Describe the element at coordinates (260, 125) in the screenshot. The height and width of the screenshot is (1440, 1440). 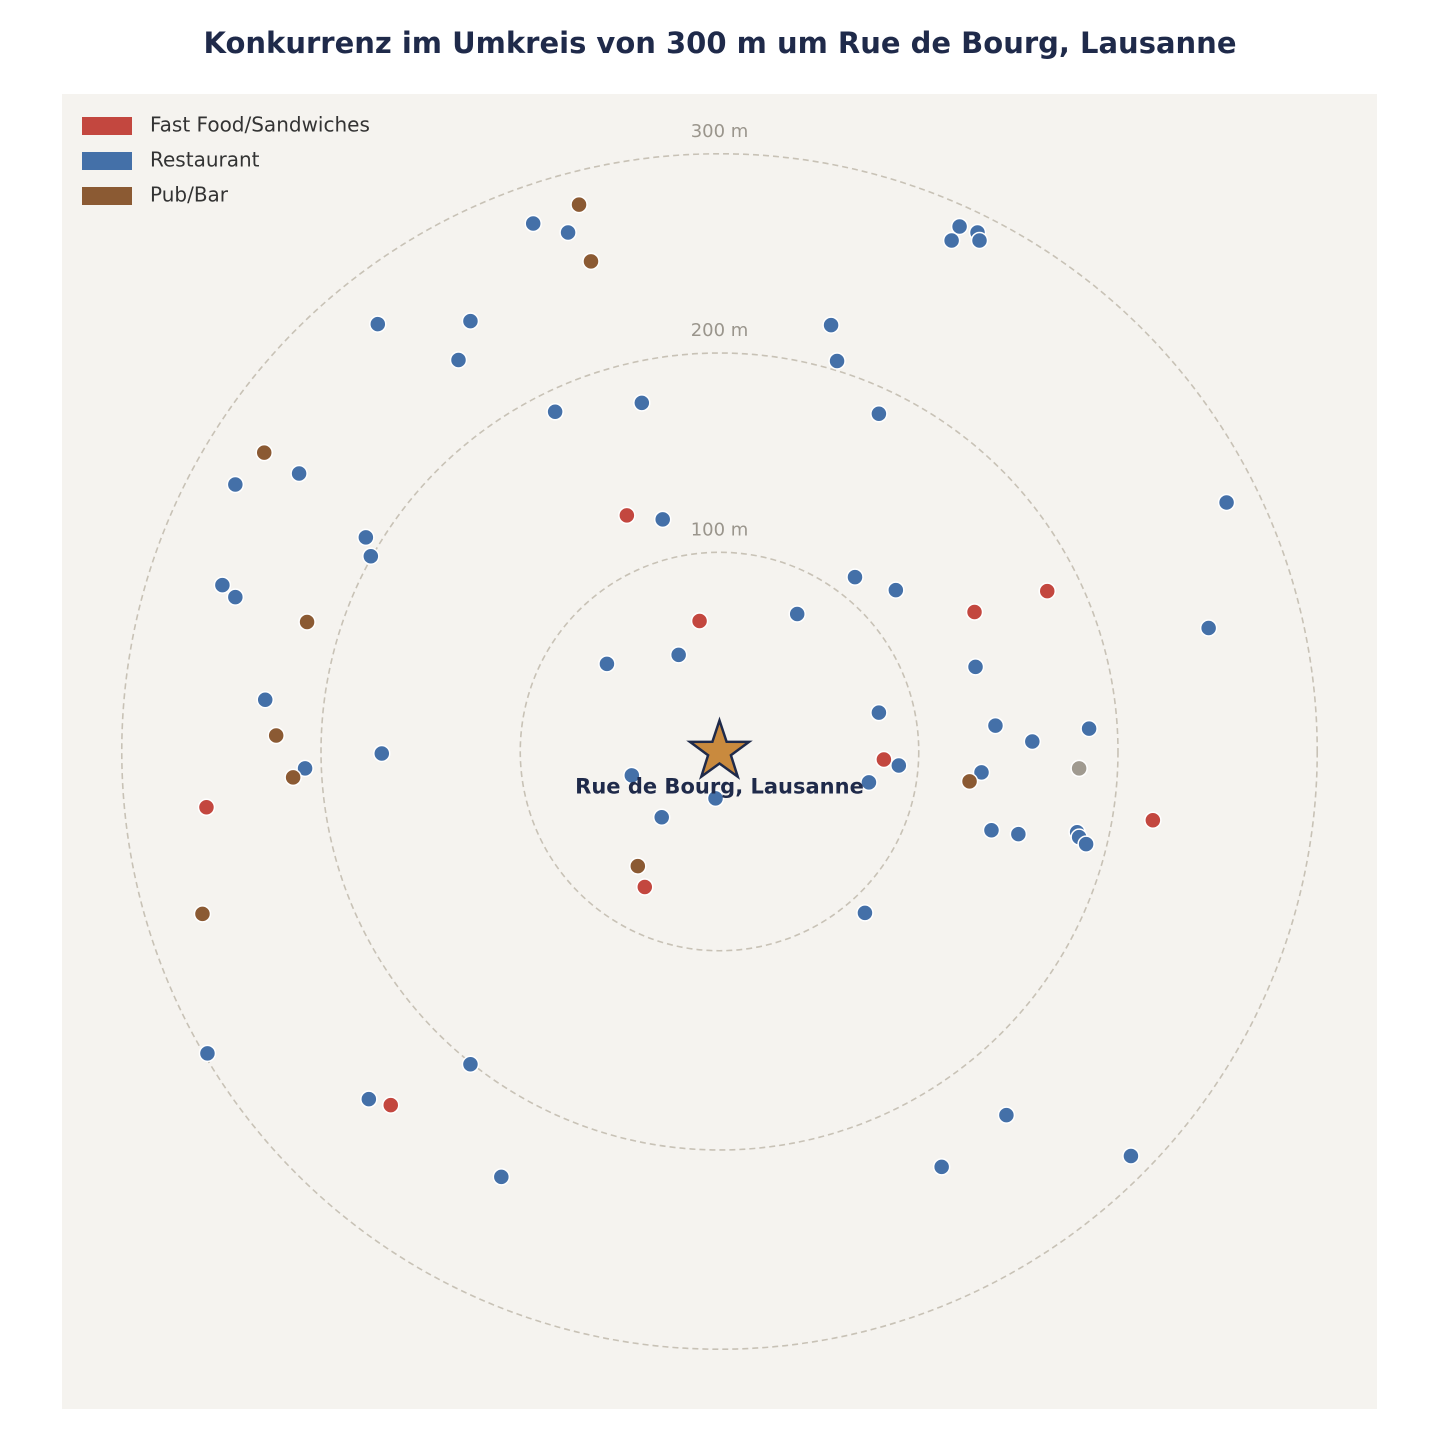
I see `legend-label: Fast Food/Sandwiches` at that location.